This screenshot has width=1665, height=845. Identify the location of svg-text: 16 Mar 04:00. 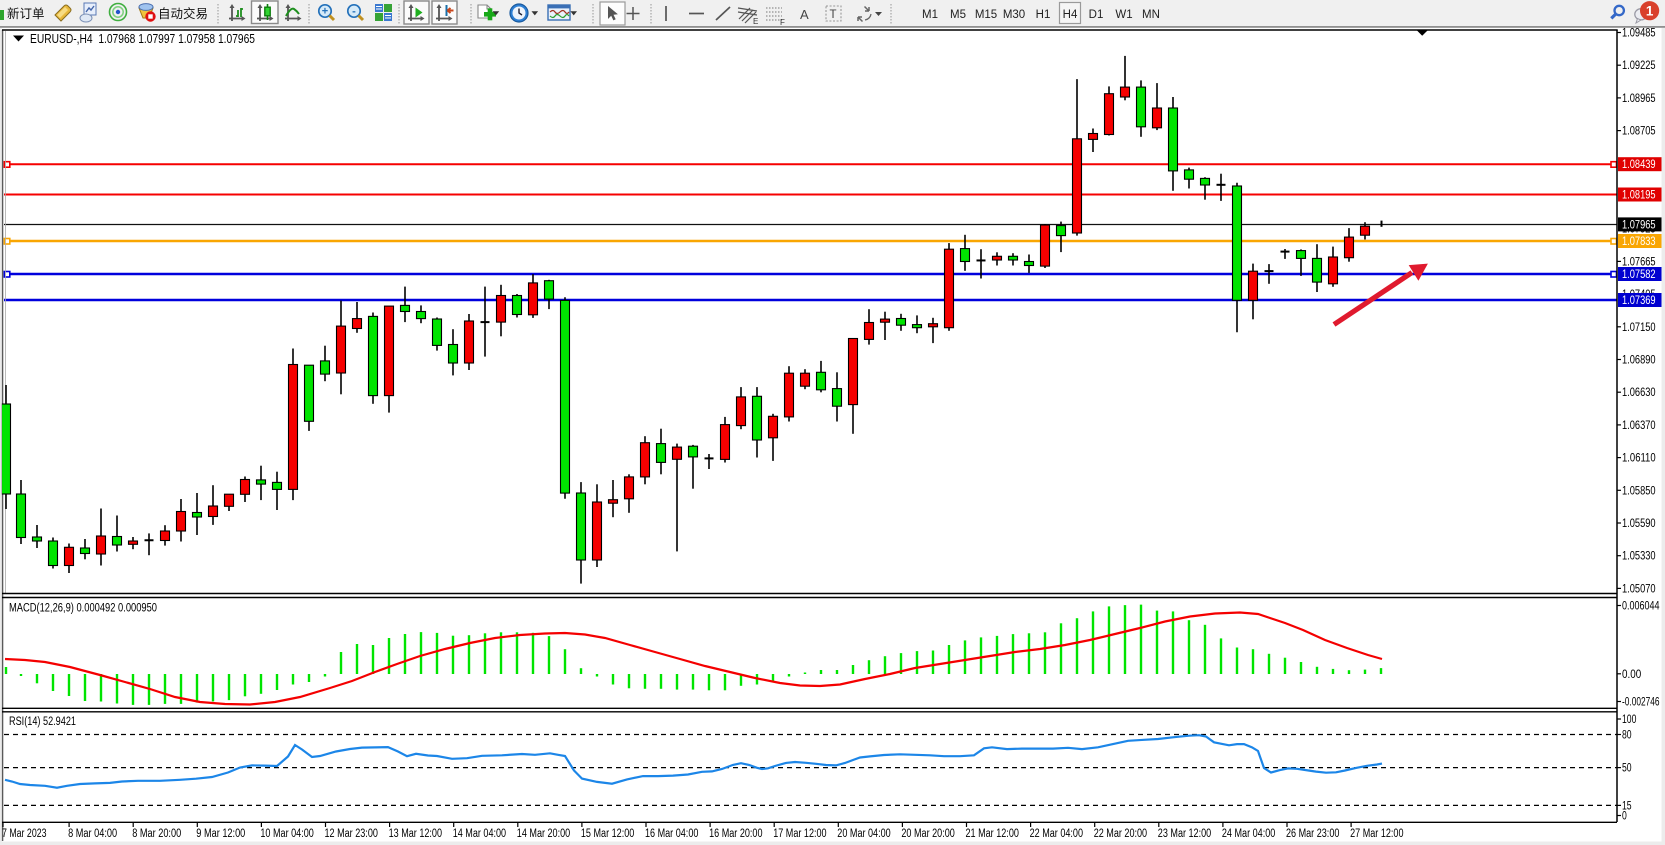
(671, 834).